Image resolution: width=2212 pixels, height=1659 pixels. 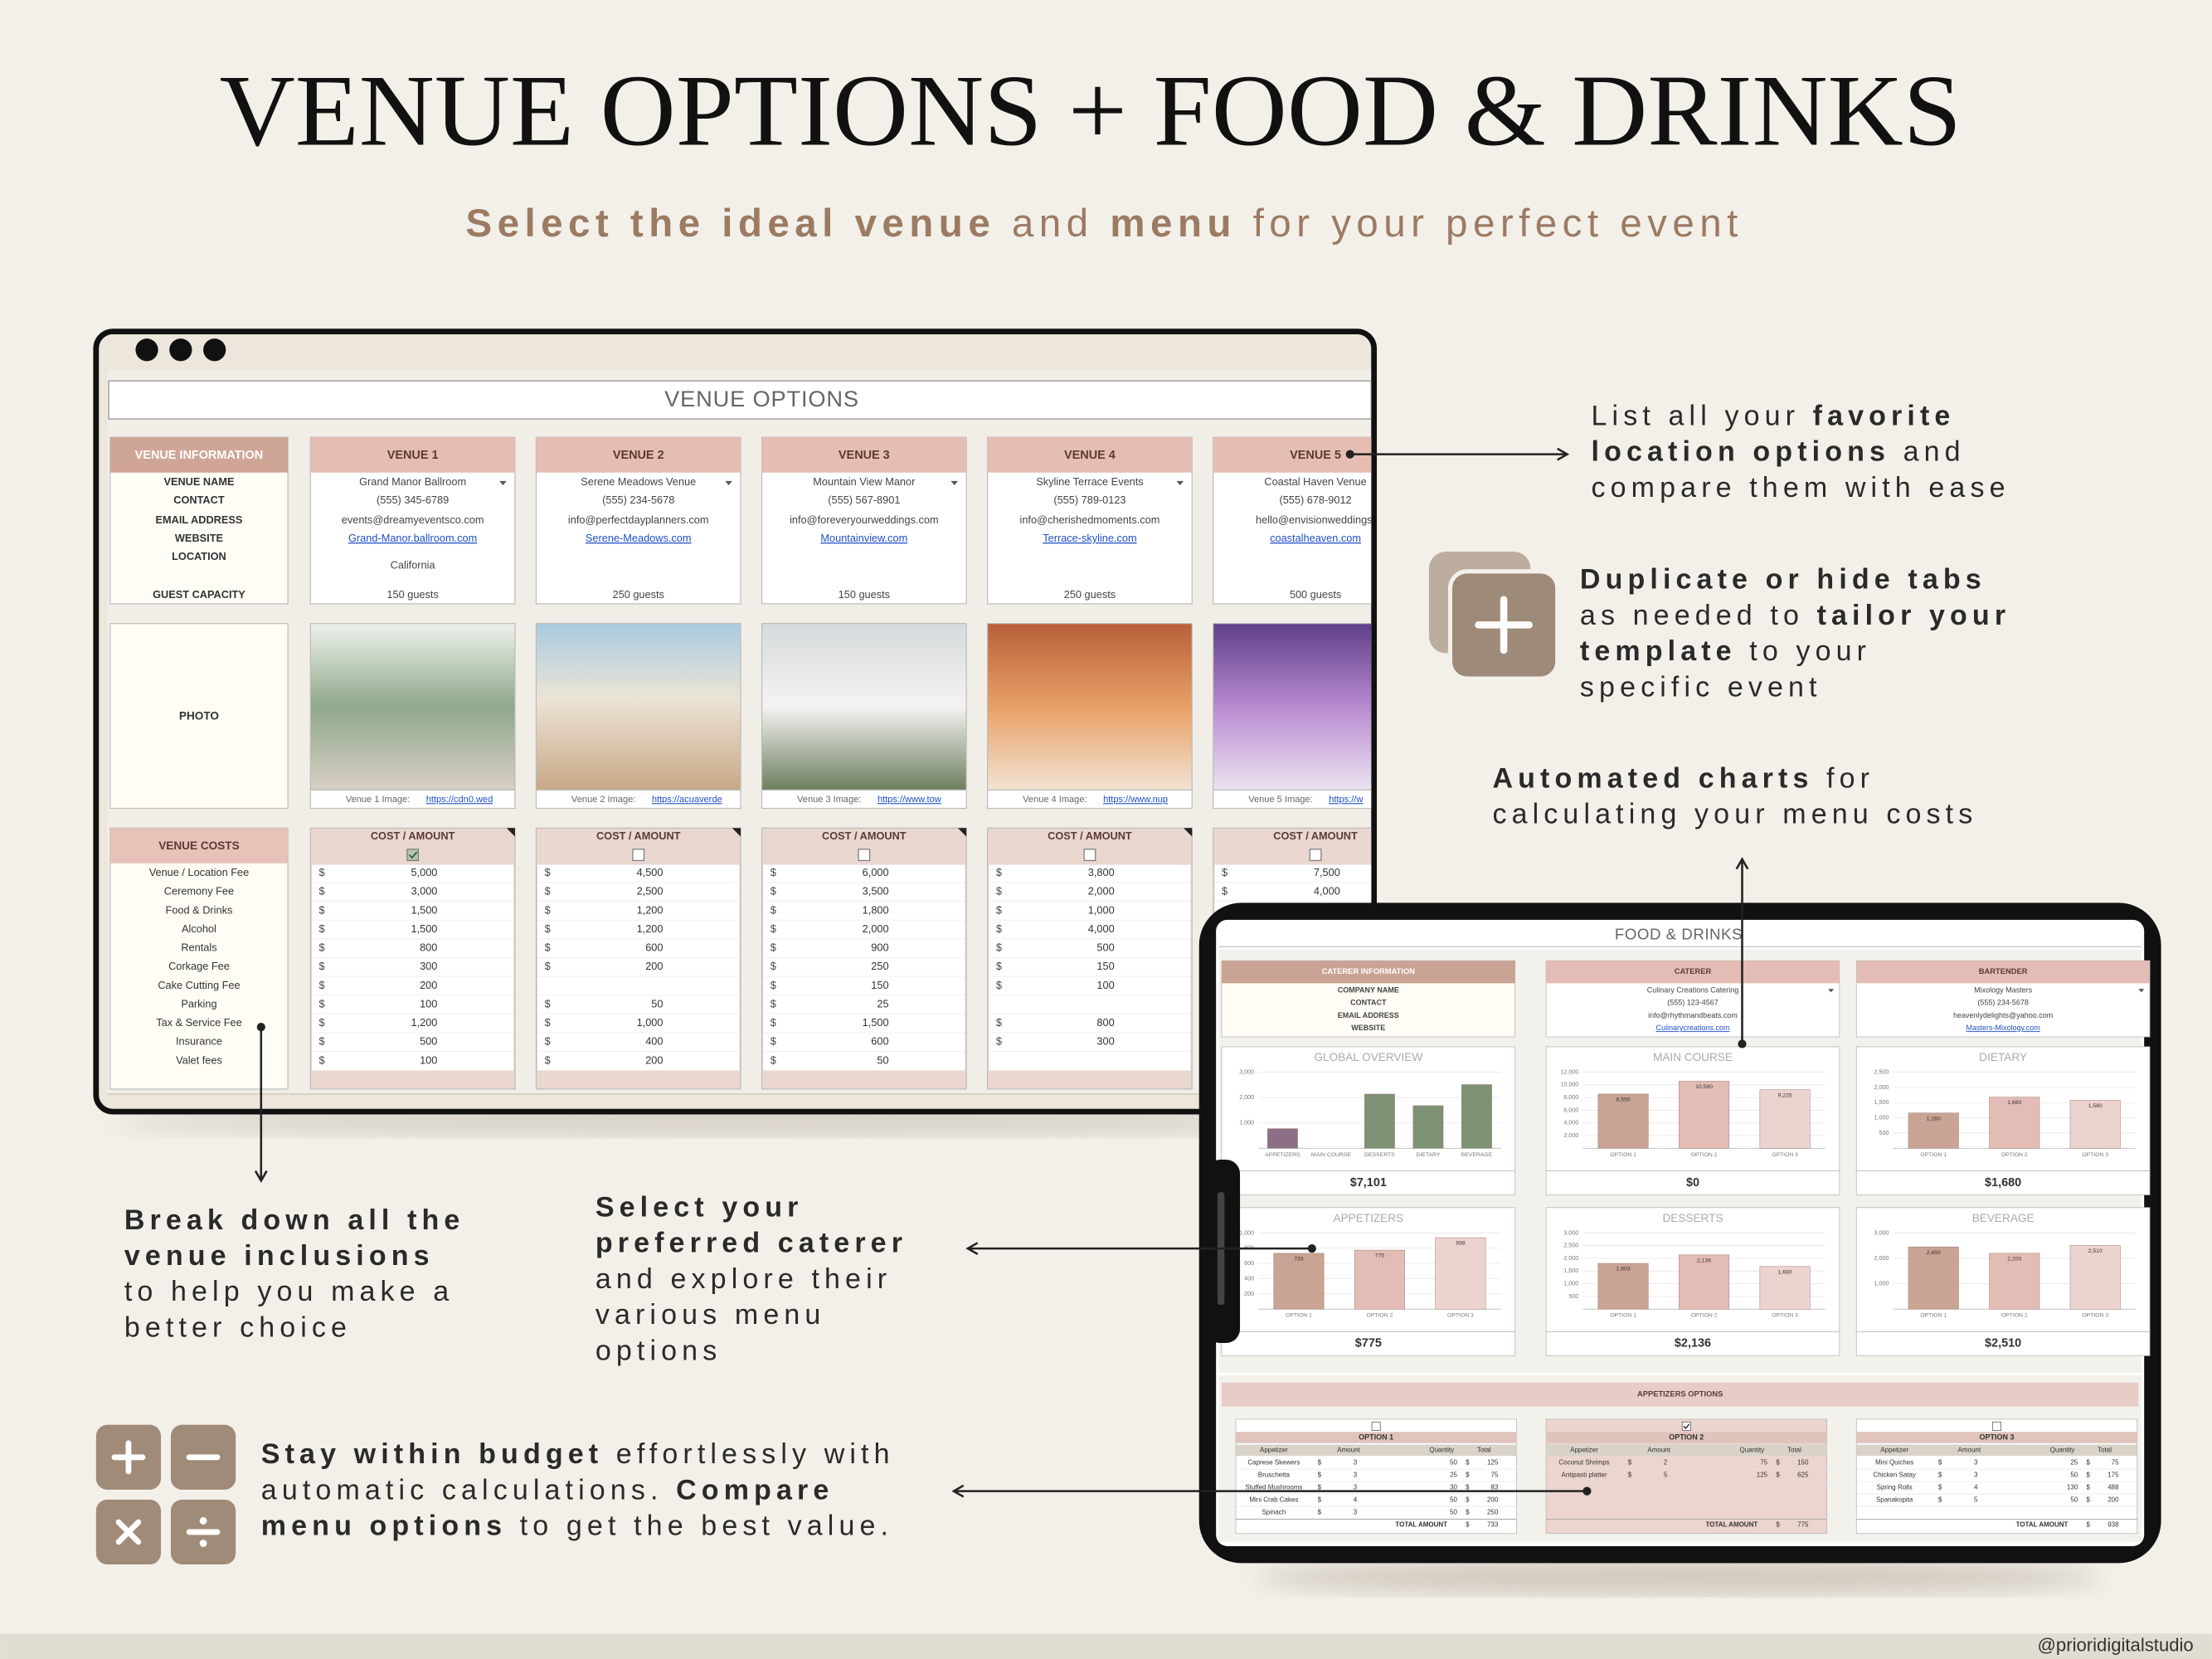 What do you see at coordinates (1327, 872) in the screenshot?
I see `cost-value: 7,500` at bounding box center [1327, 872].